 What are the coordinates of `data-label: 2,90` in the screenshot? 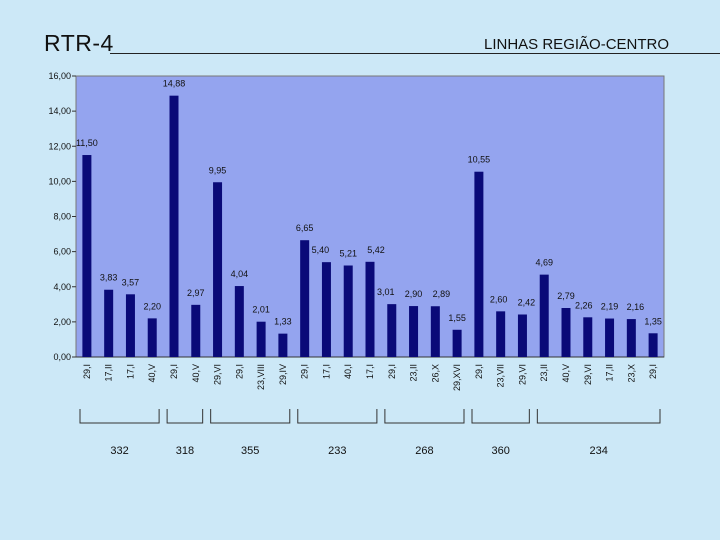 It's located at (414, 294).